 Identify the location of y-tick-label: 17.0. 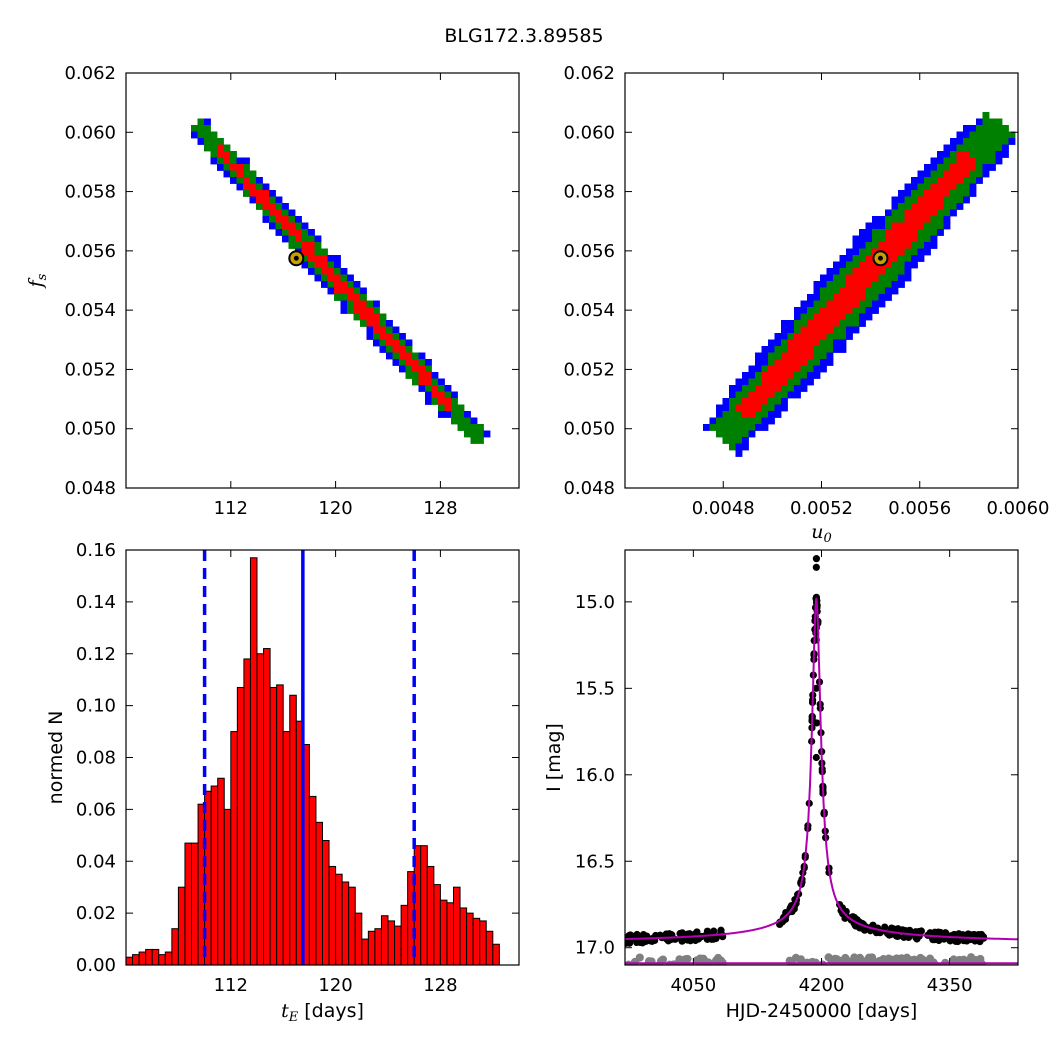
(595, 948).